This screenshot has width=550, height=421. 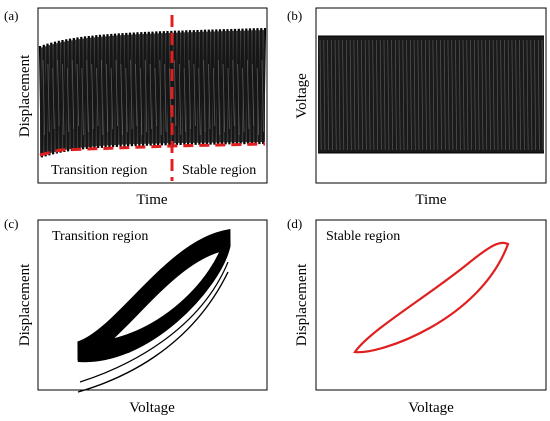 I want to click on panel-d-xlabel: Voltage, so click(x=431, y=408).